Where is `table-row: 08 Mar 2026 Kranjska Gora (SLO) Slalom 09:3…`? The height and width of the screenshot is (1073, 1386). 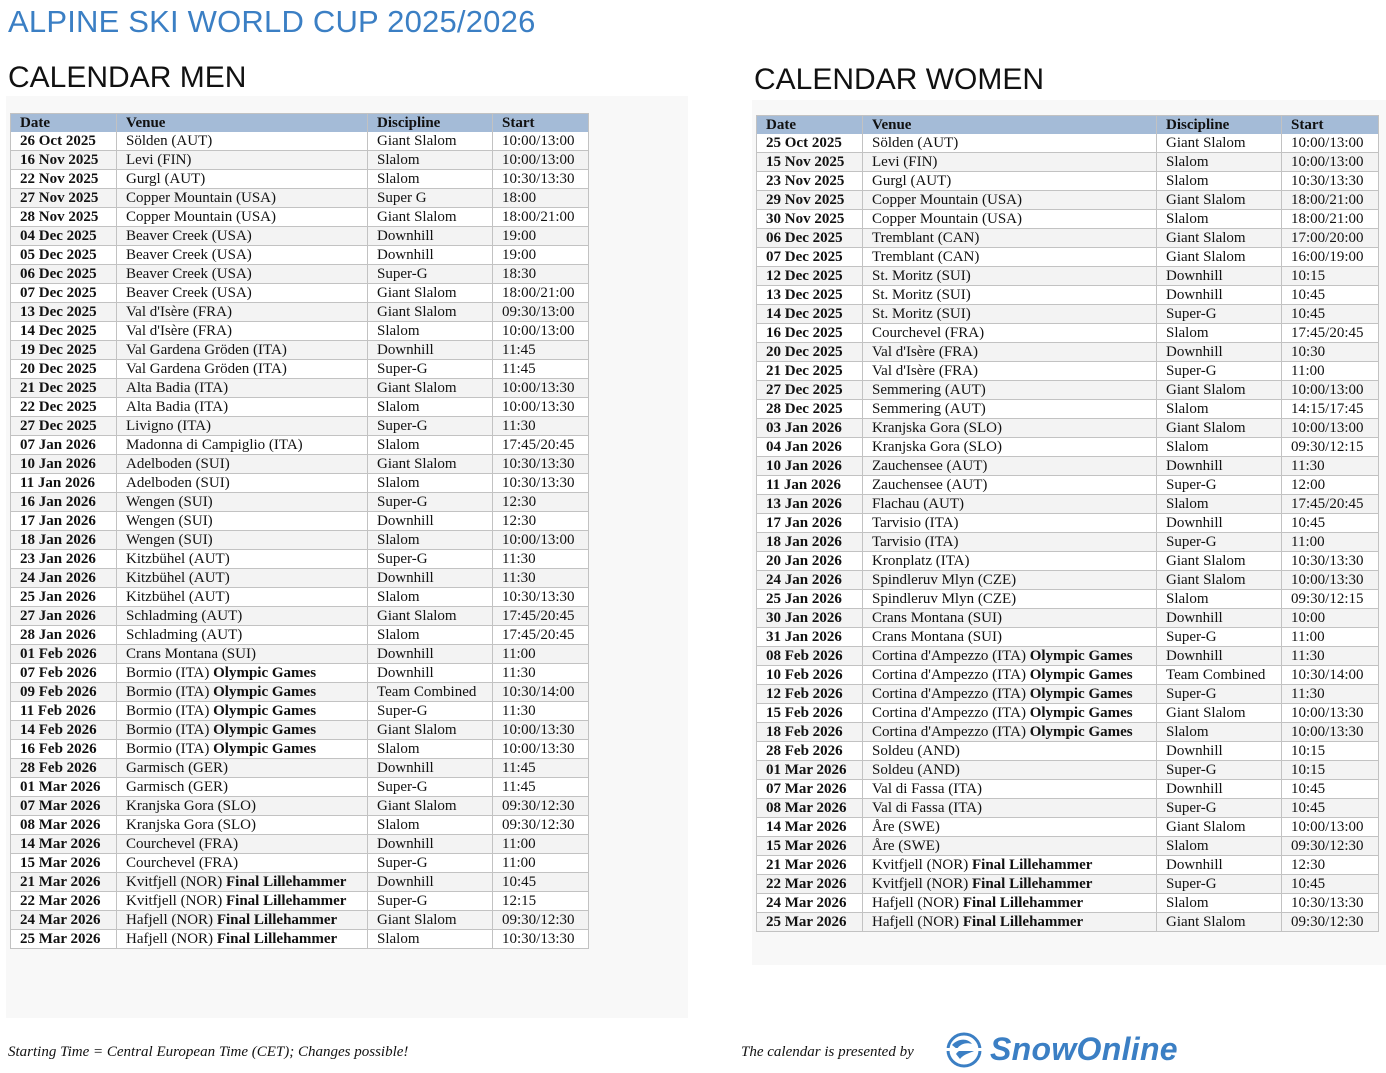 table-row: 08 Mar 2026 Kranjska Gora (SLO) Slalom 09:3… is located at coordinates (299, 825).